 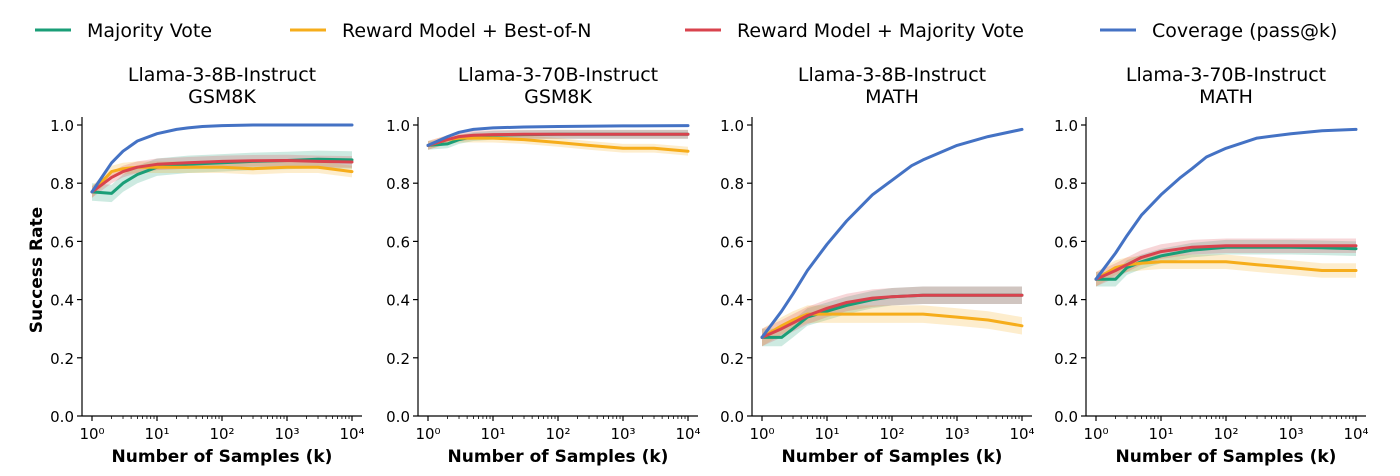 I want to click on chart-title: Llama-3-8B-Instruct MATH, so click(x=892, y=86).